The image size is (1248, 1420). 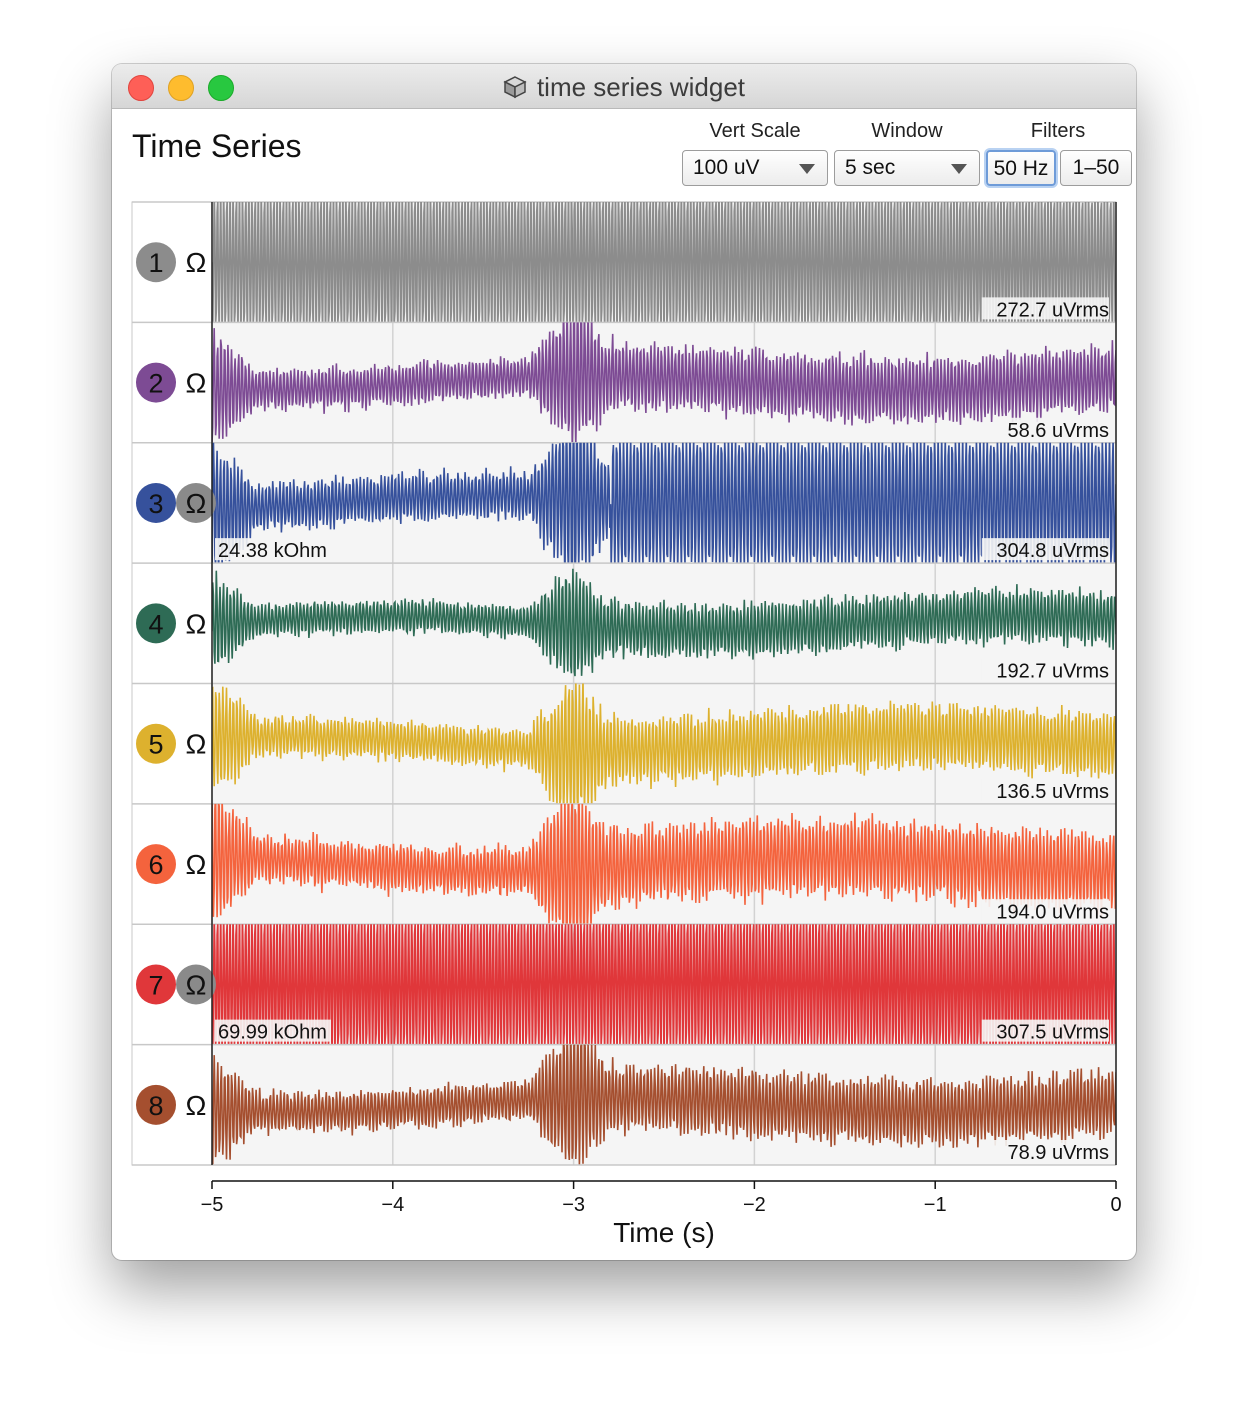 I want to click on filters-label: Filters, so click(x=1058, y=131).